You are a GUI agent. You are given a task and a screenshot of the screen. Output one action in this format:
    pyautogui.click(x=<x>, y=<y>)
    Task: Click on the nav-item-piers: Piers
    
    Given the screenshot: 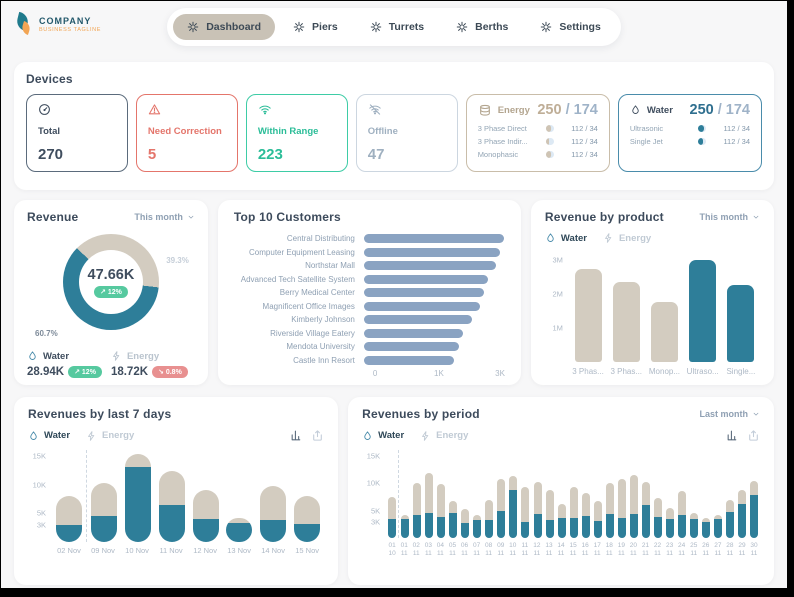 What is the action you would take?
    pyautogui.click(x=315, y=27)
    